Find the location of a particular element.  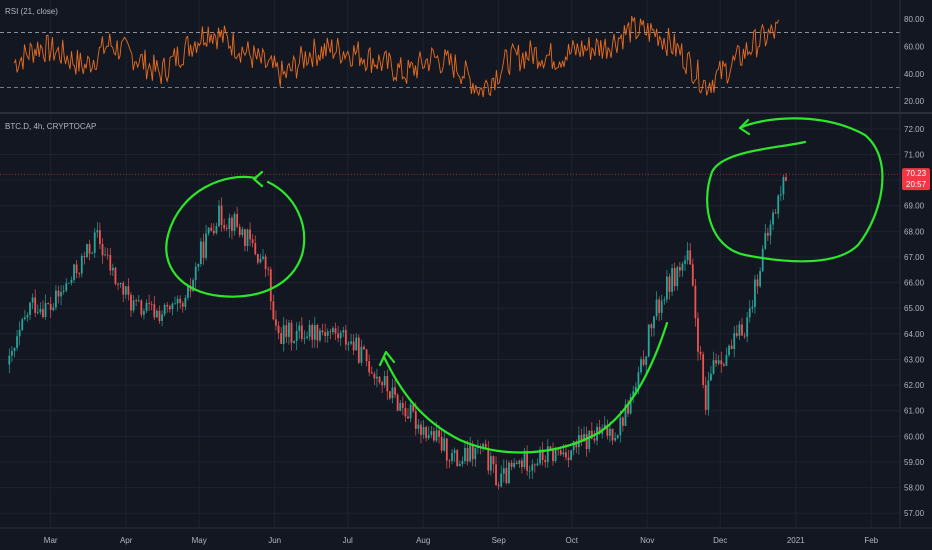

price-tick-label: 63.00 is located at coordinates (914, 359).